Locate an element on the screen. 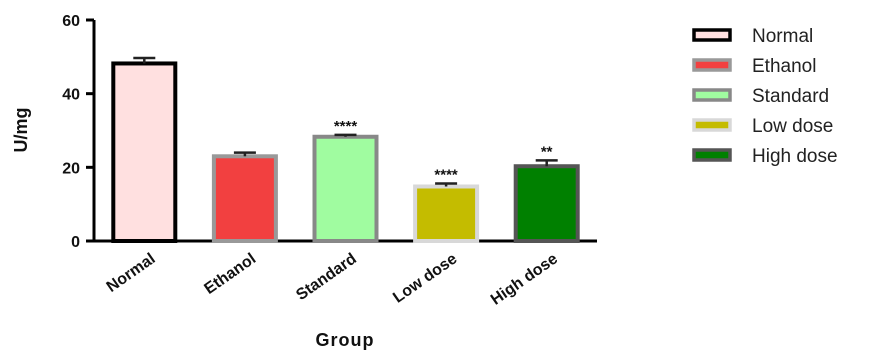 This screenshot has width=876, height=351. y-tick-label: 0 is located at coordinates (75, 242).